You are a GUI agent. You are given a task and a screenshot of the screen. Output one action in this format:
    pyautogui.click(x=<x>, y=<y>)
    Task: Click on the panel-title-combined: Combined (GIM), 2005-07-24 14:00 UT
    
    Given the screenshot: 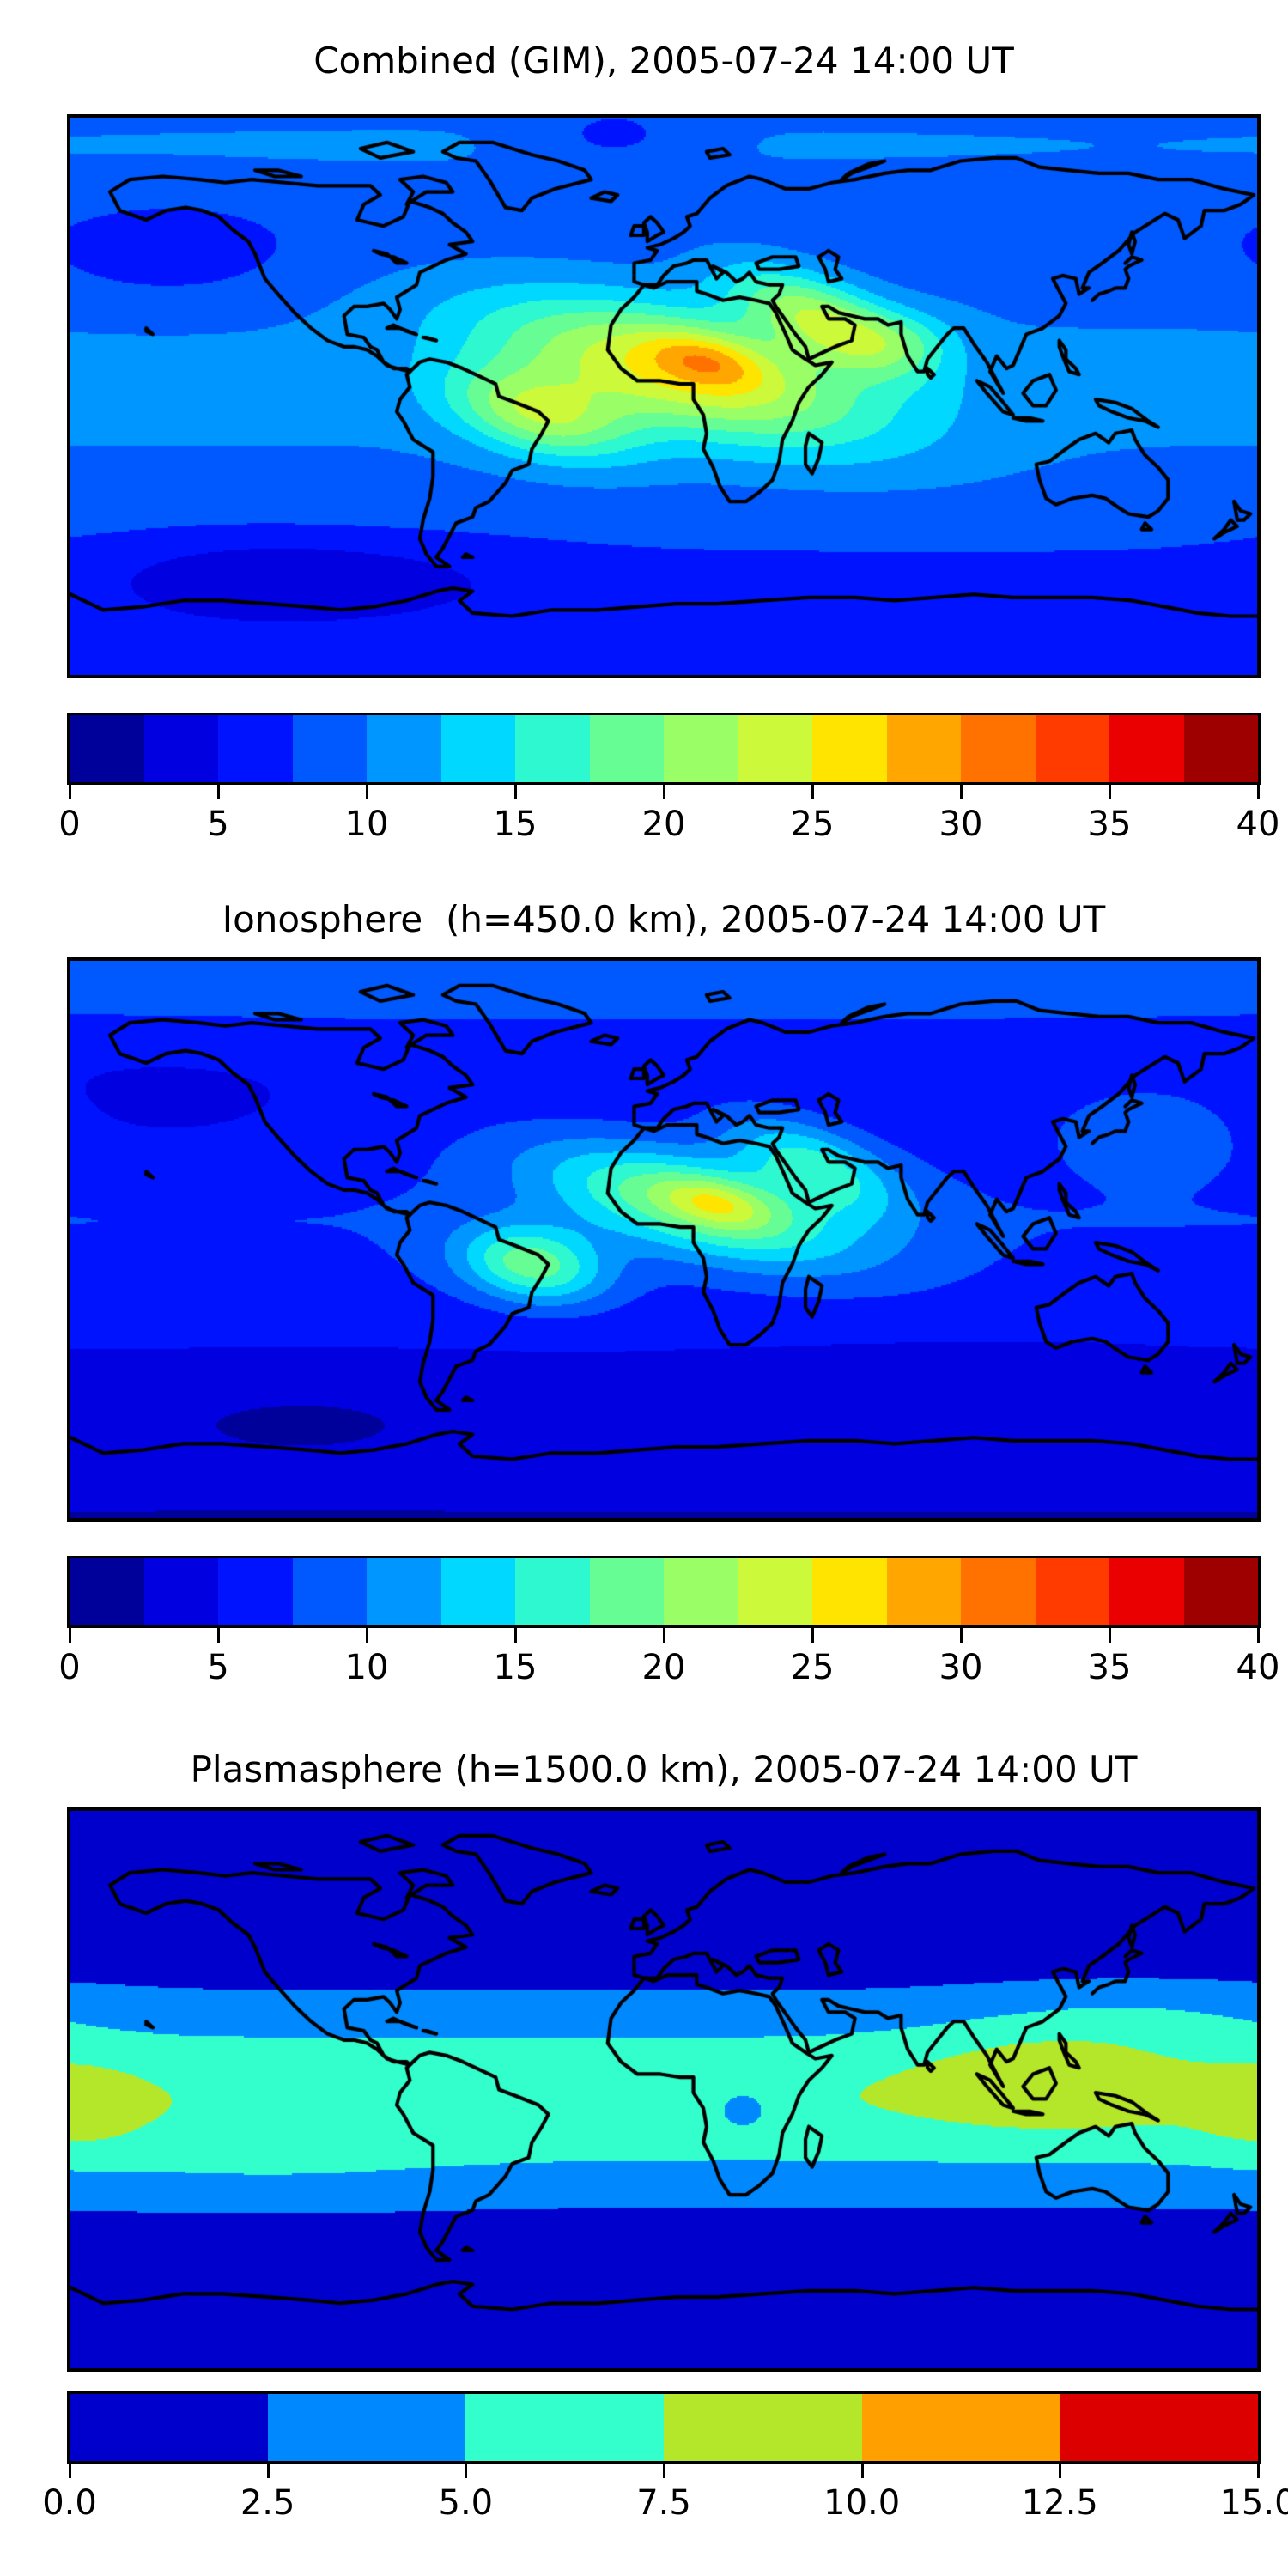 What is the action you would take?
    pyautogui.click(x=663, y=61)
    